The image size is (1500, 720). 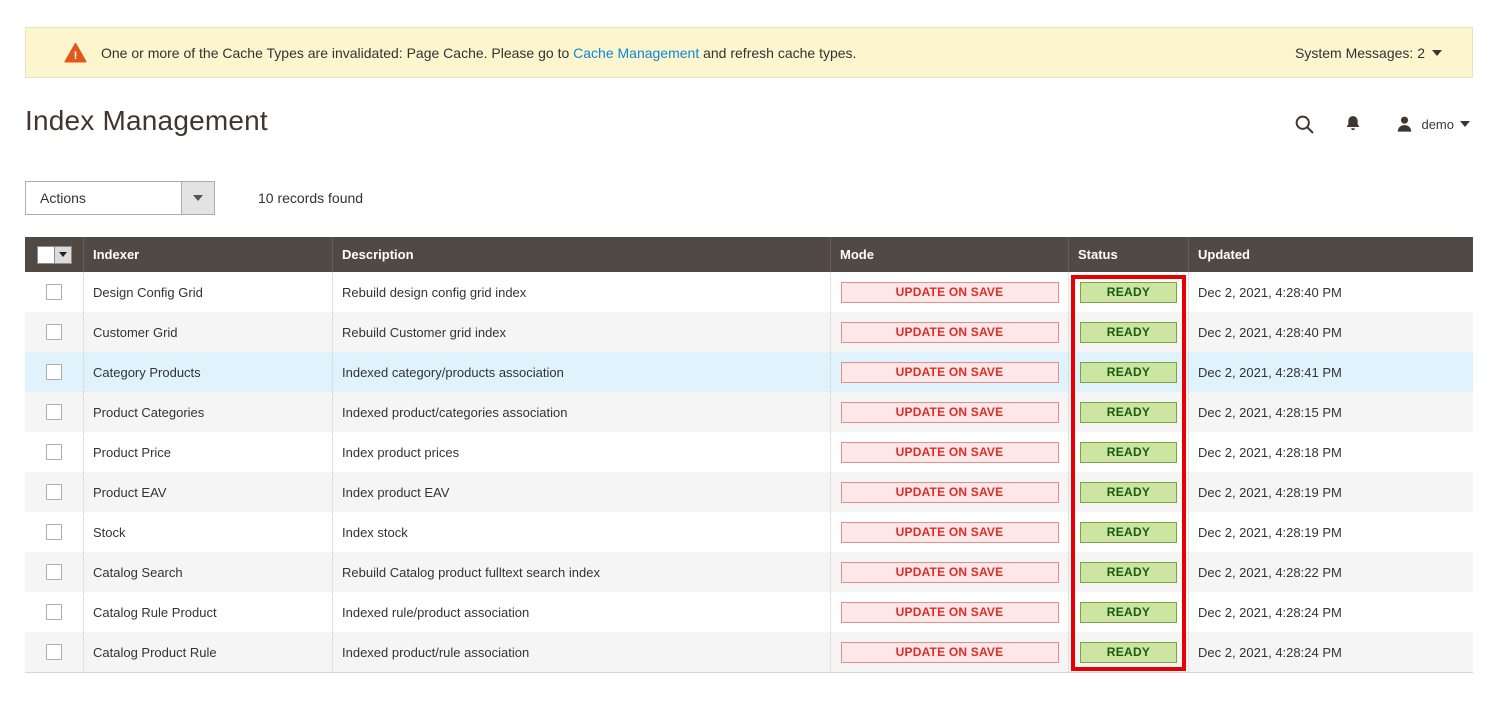 What do you see at coordinates (207, 612) in the screenshot?
I see `indexer-cell: Catalog Rule Product` at bounding box center [207, 612].